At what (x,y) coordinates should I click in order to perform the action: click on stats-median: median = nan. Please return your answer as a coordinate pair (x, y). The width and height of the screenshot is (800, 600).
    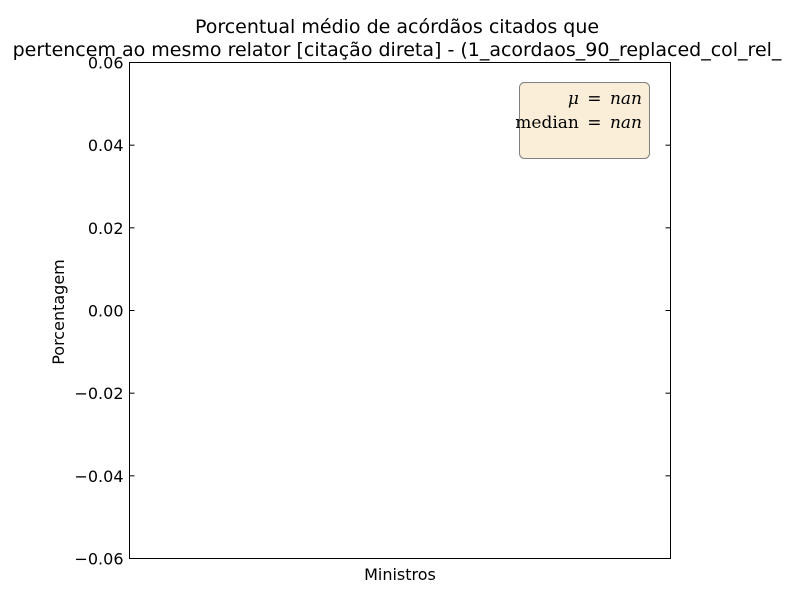
    Looking at the image, I should click on (578, 123).